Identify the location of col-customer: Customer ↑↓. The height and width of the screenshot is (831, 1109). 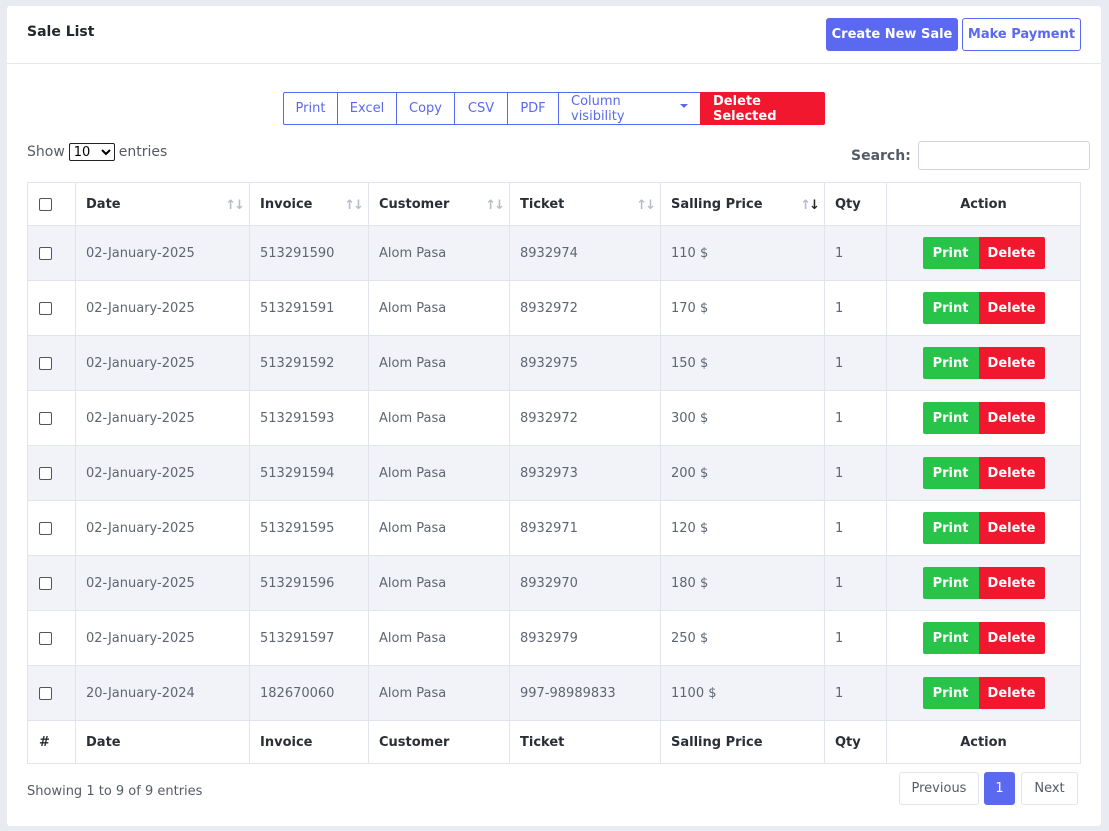
(439, 204).